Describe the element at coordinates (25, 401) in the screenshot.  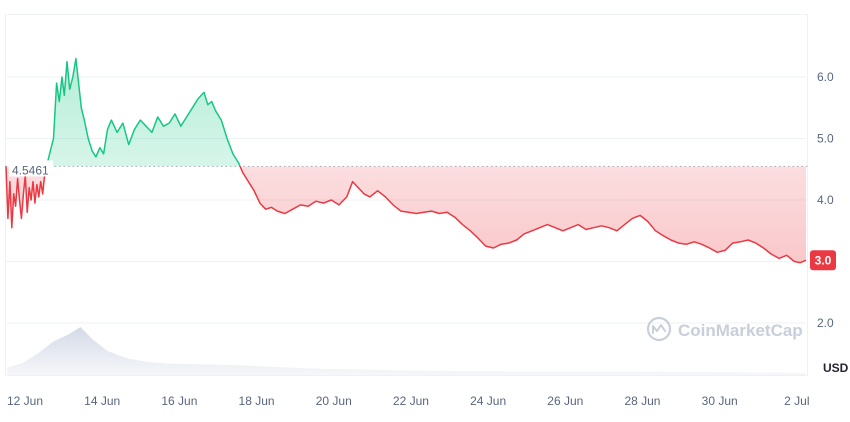
I see `x-tick-label: 12 Jun` at that location.